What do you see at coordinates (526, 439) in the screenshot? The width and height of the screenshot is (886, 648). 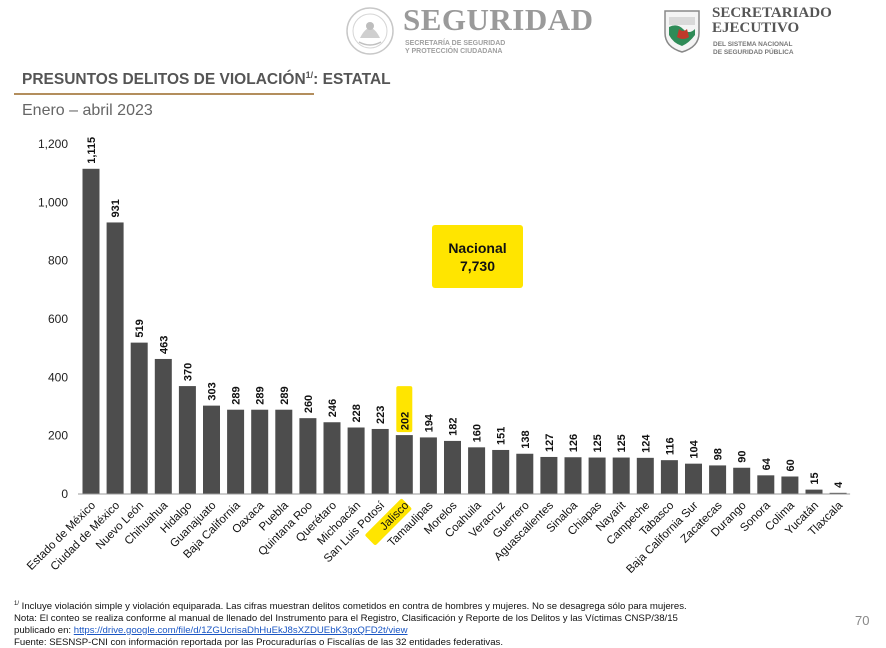 I see `bar-value-label: 138` at bounding box center [526, 439].